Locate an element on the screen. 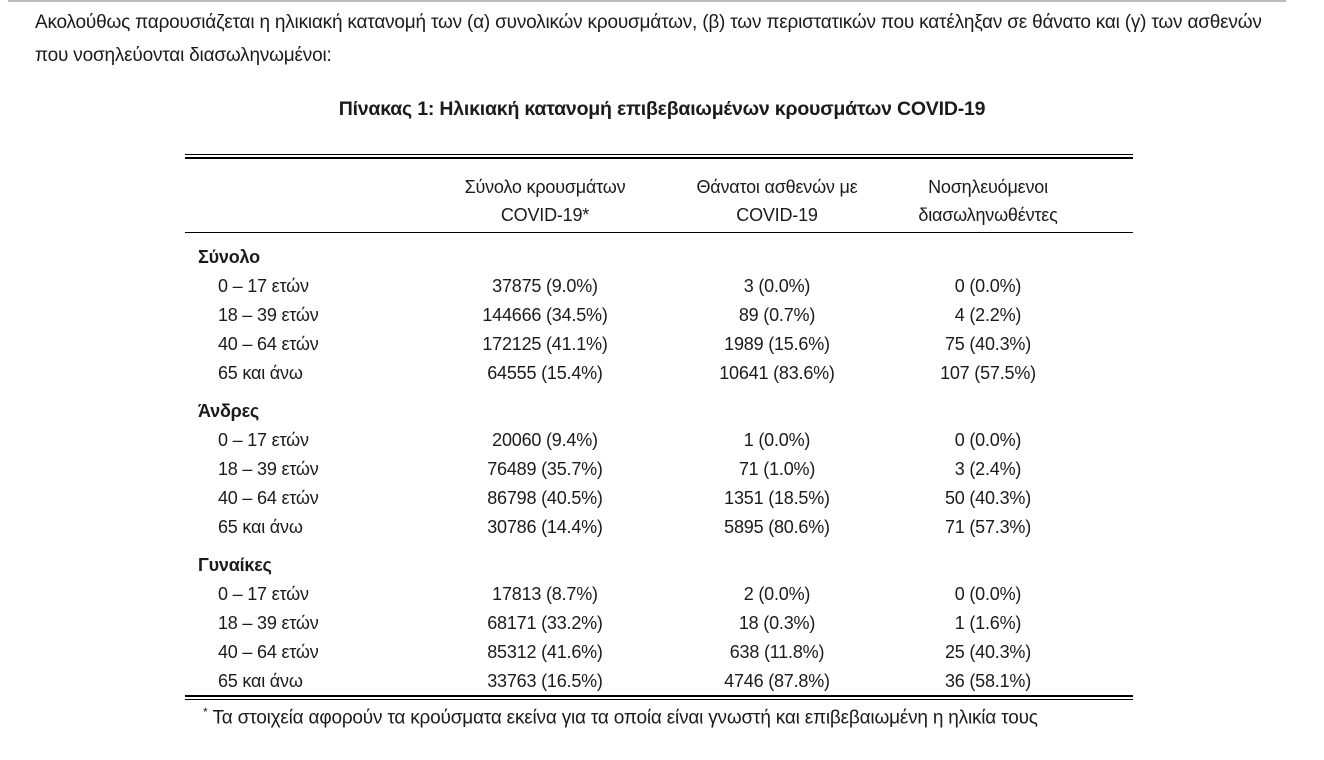 Image resolution: width=1324 pixels, height=760 pixels. deaths-cell: 1 (0.0%) is located at coordinates (777, 439).